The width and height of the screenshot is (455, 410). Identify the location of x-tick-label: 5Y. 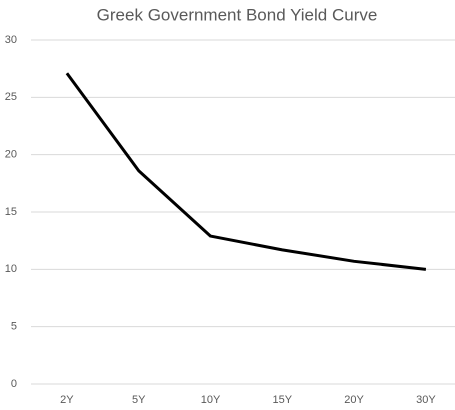
(139, 400).